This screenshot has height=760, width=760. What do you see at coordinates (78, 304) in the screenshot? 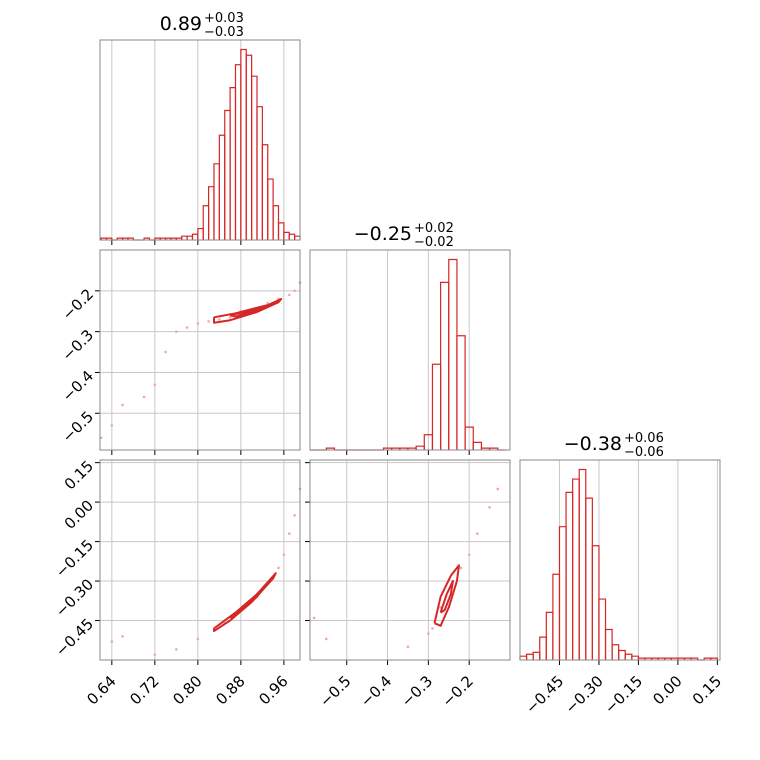
I see `y-tick-label: −0.2` at bounding box center [78, 304].